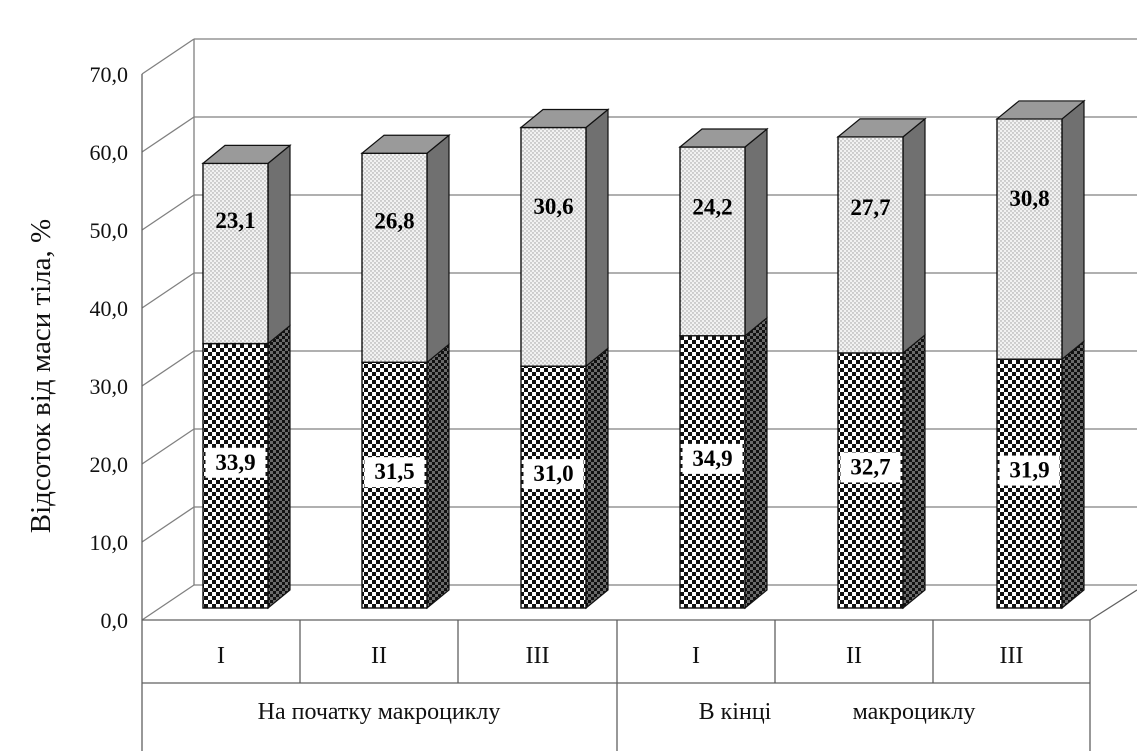  Describe the element at coordinates (553, 206) in the screenshot. I see `data-label-upper: 30,6` at that location.